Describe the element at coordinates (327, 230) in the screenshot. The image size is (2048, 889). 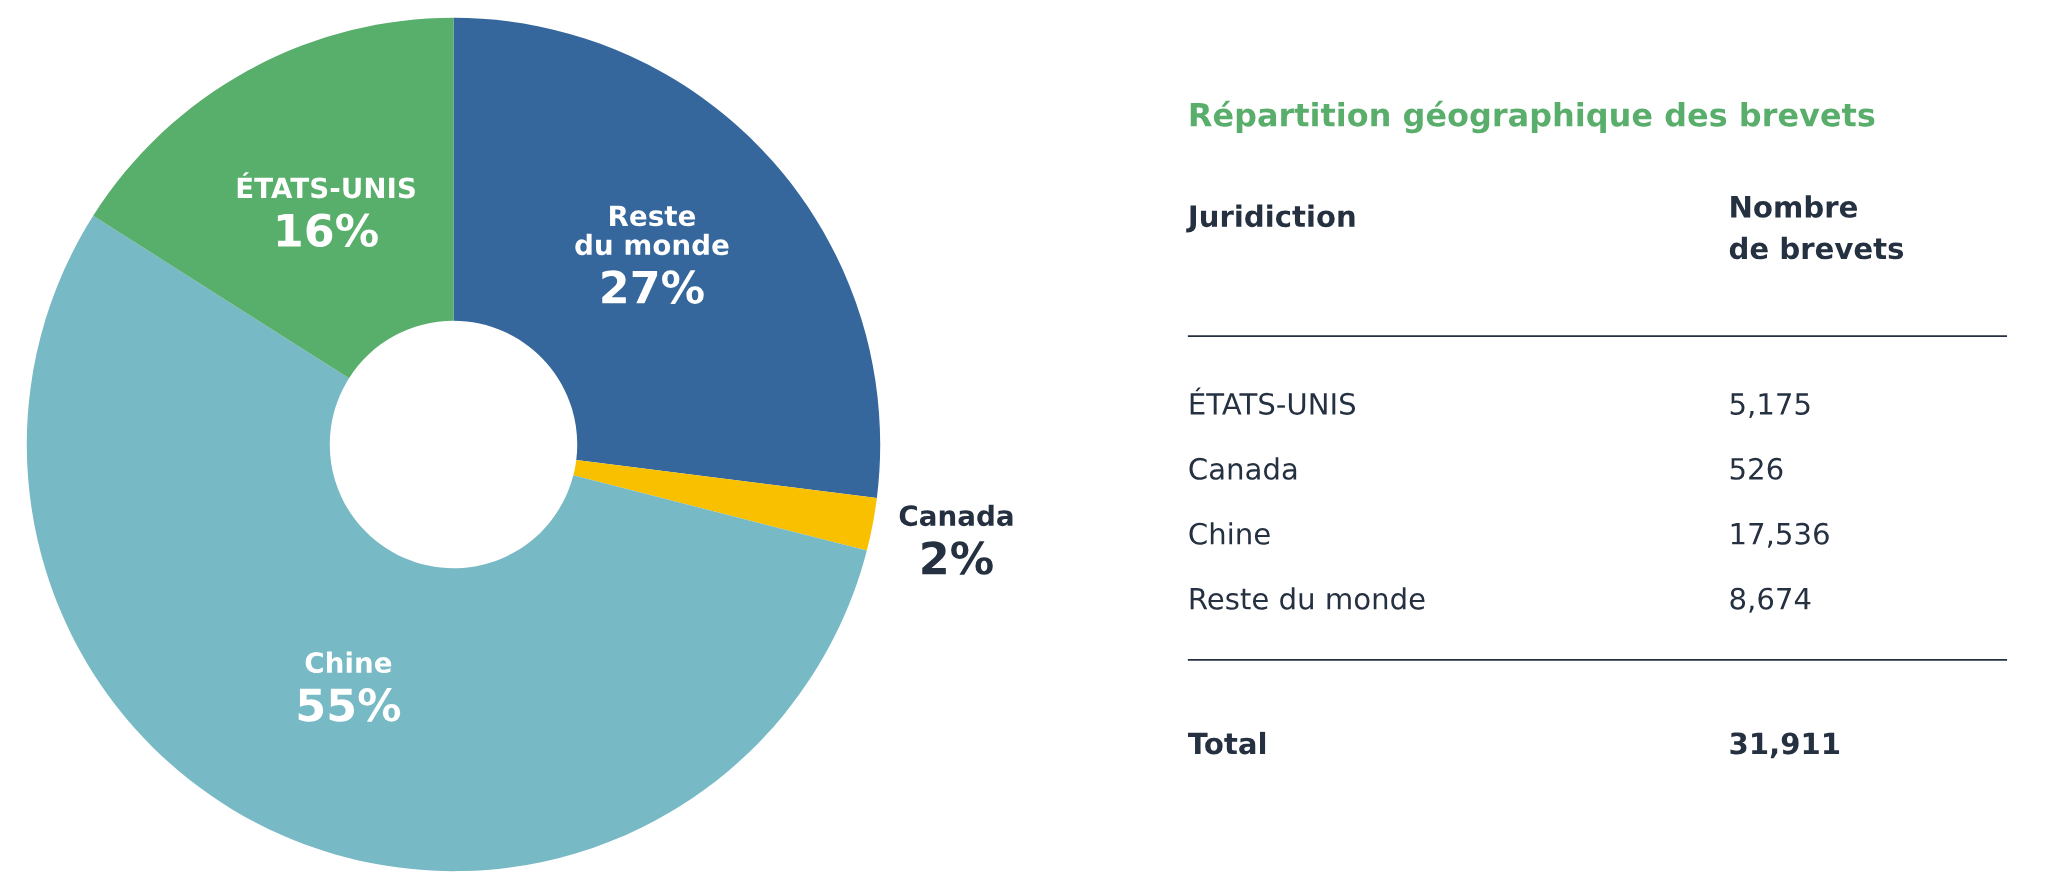
I see `data-label: 16%` at that location.